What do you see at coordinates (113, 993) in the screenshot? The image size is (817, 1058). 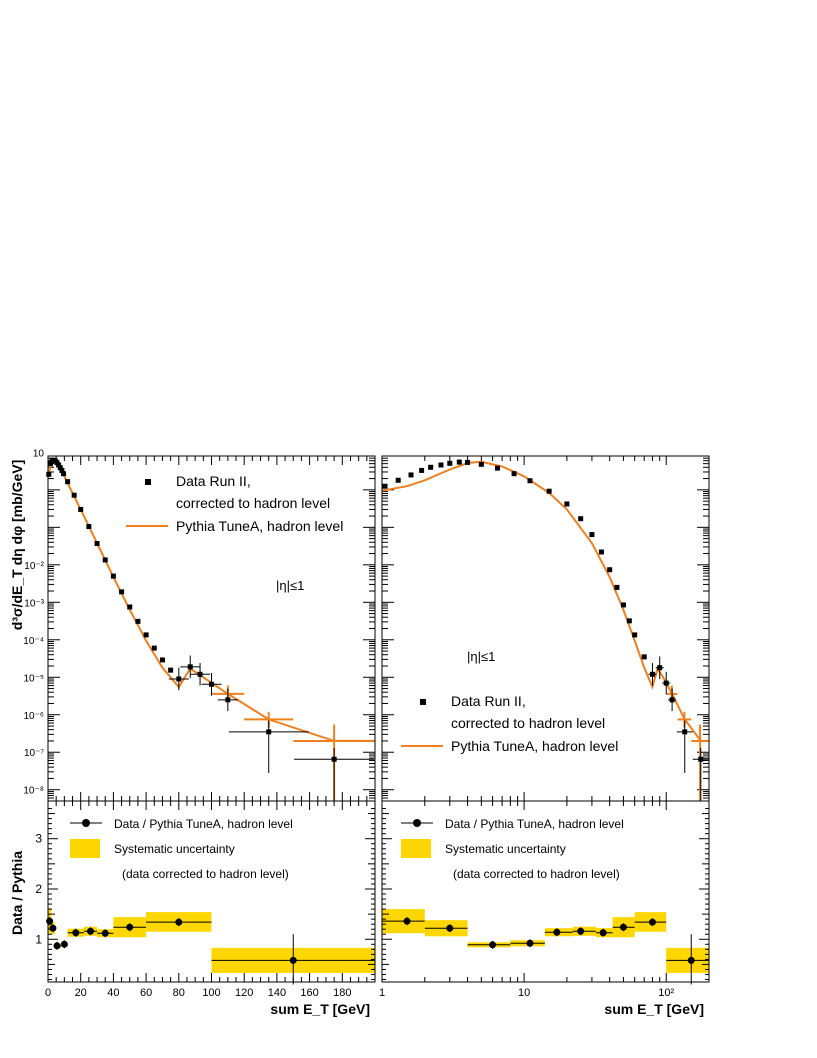 I see `x-tick-label: 40` at bounding box center [113, 993].